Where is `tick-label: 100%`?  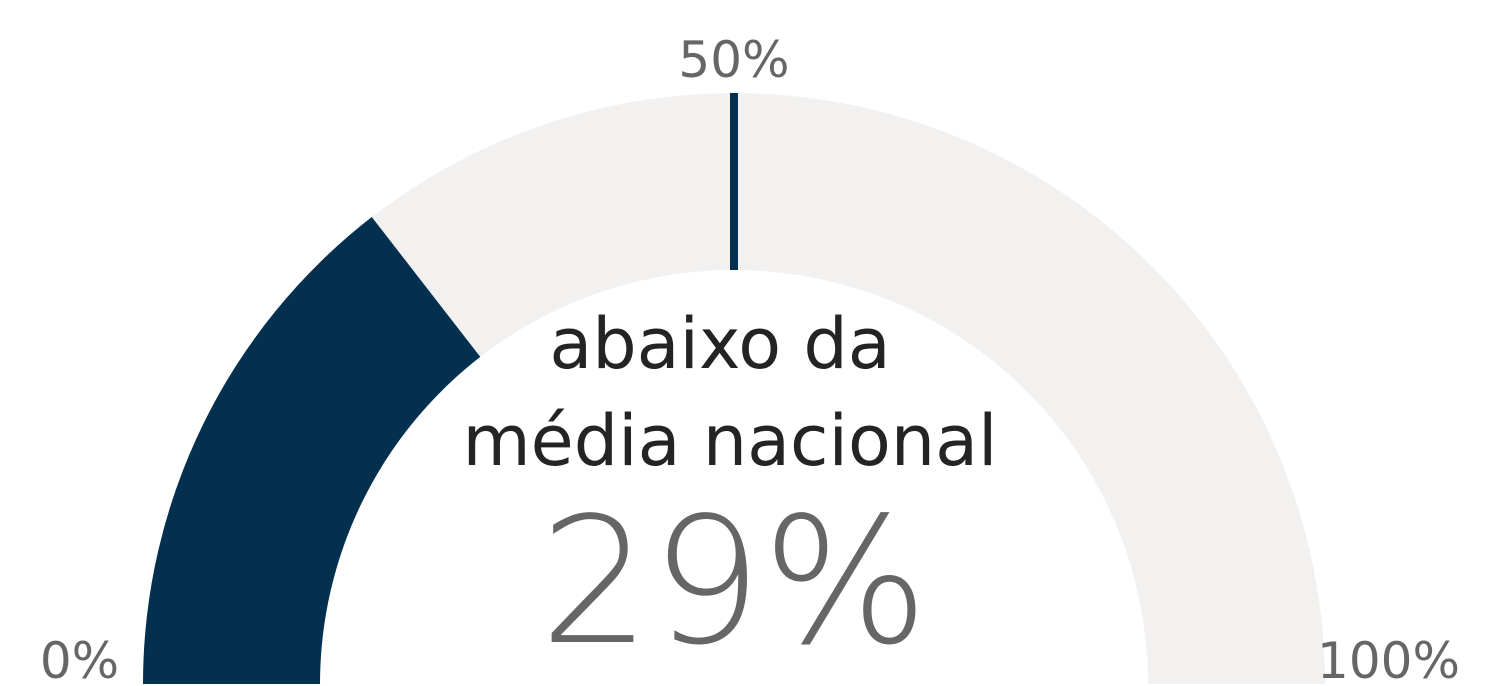
tick-label: 100% is located at coordinates (1388, 659).